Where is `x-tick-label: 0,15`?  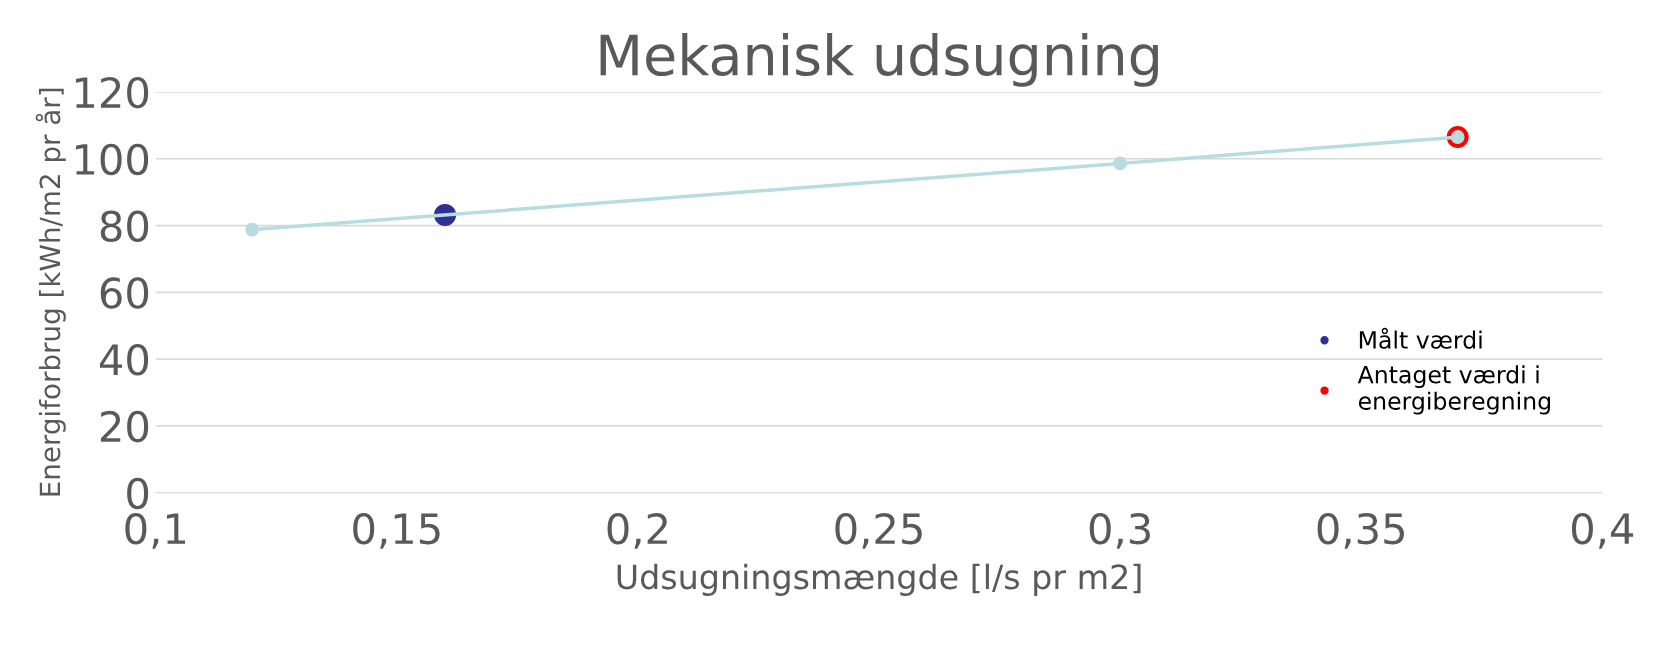
x-tick-label: 0,15 is located at coordinates (396, 530).